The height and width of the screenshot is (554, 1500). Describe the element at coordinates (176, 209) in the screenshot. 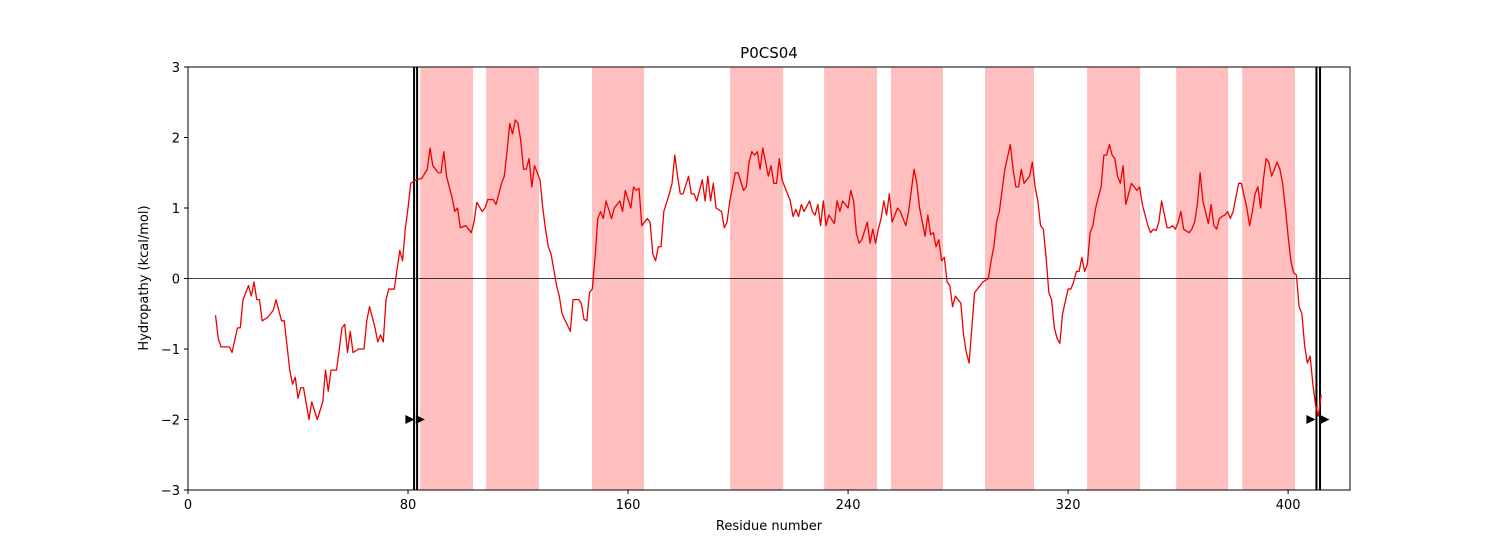

I see `y-tick-label: 1` at that location.